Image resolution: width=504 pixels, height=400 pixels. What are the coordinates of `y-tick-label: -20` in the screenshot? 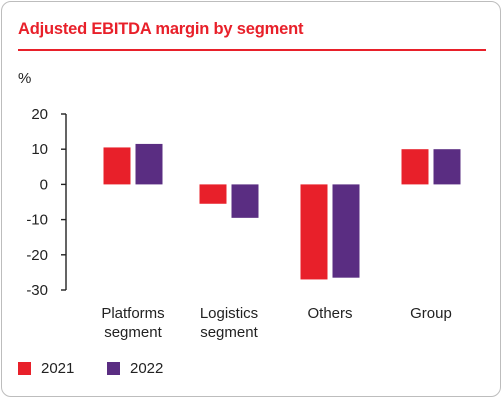 It's located at (37, 255).